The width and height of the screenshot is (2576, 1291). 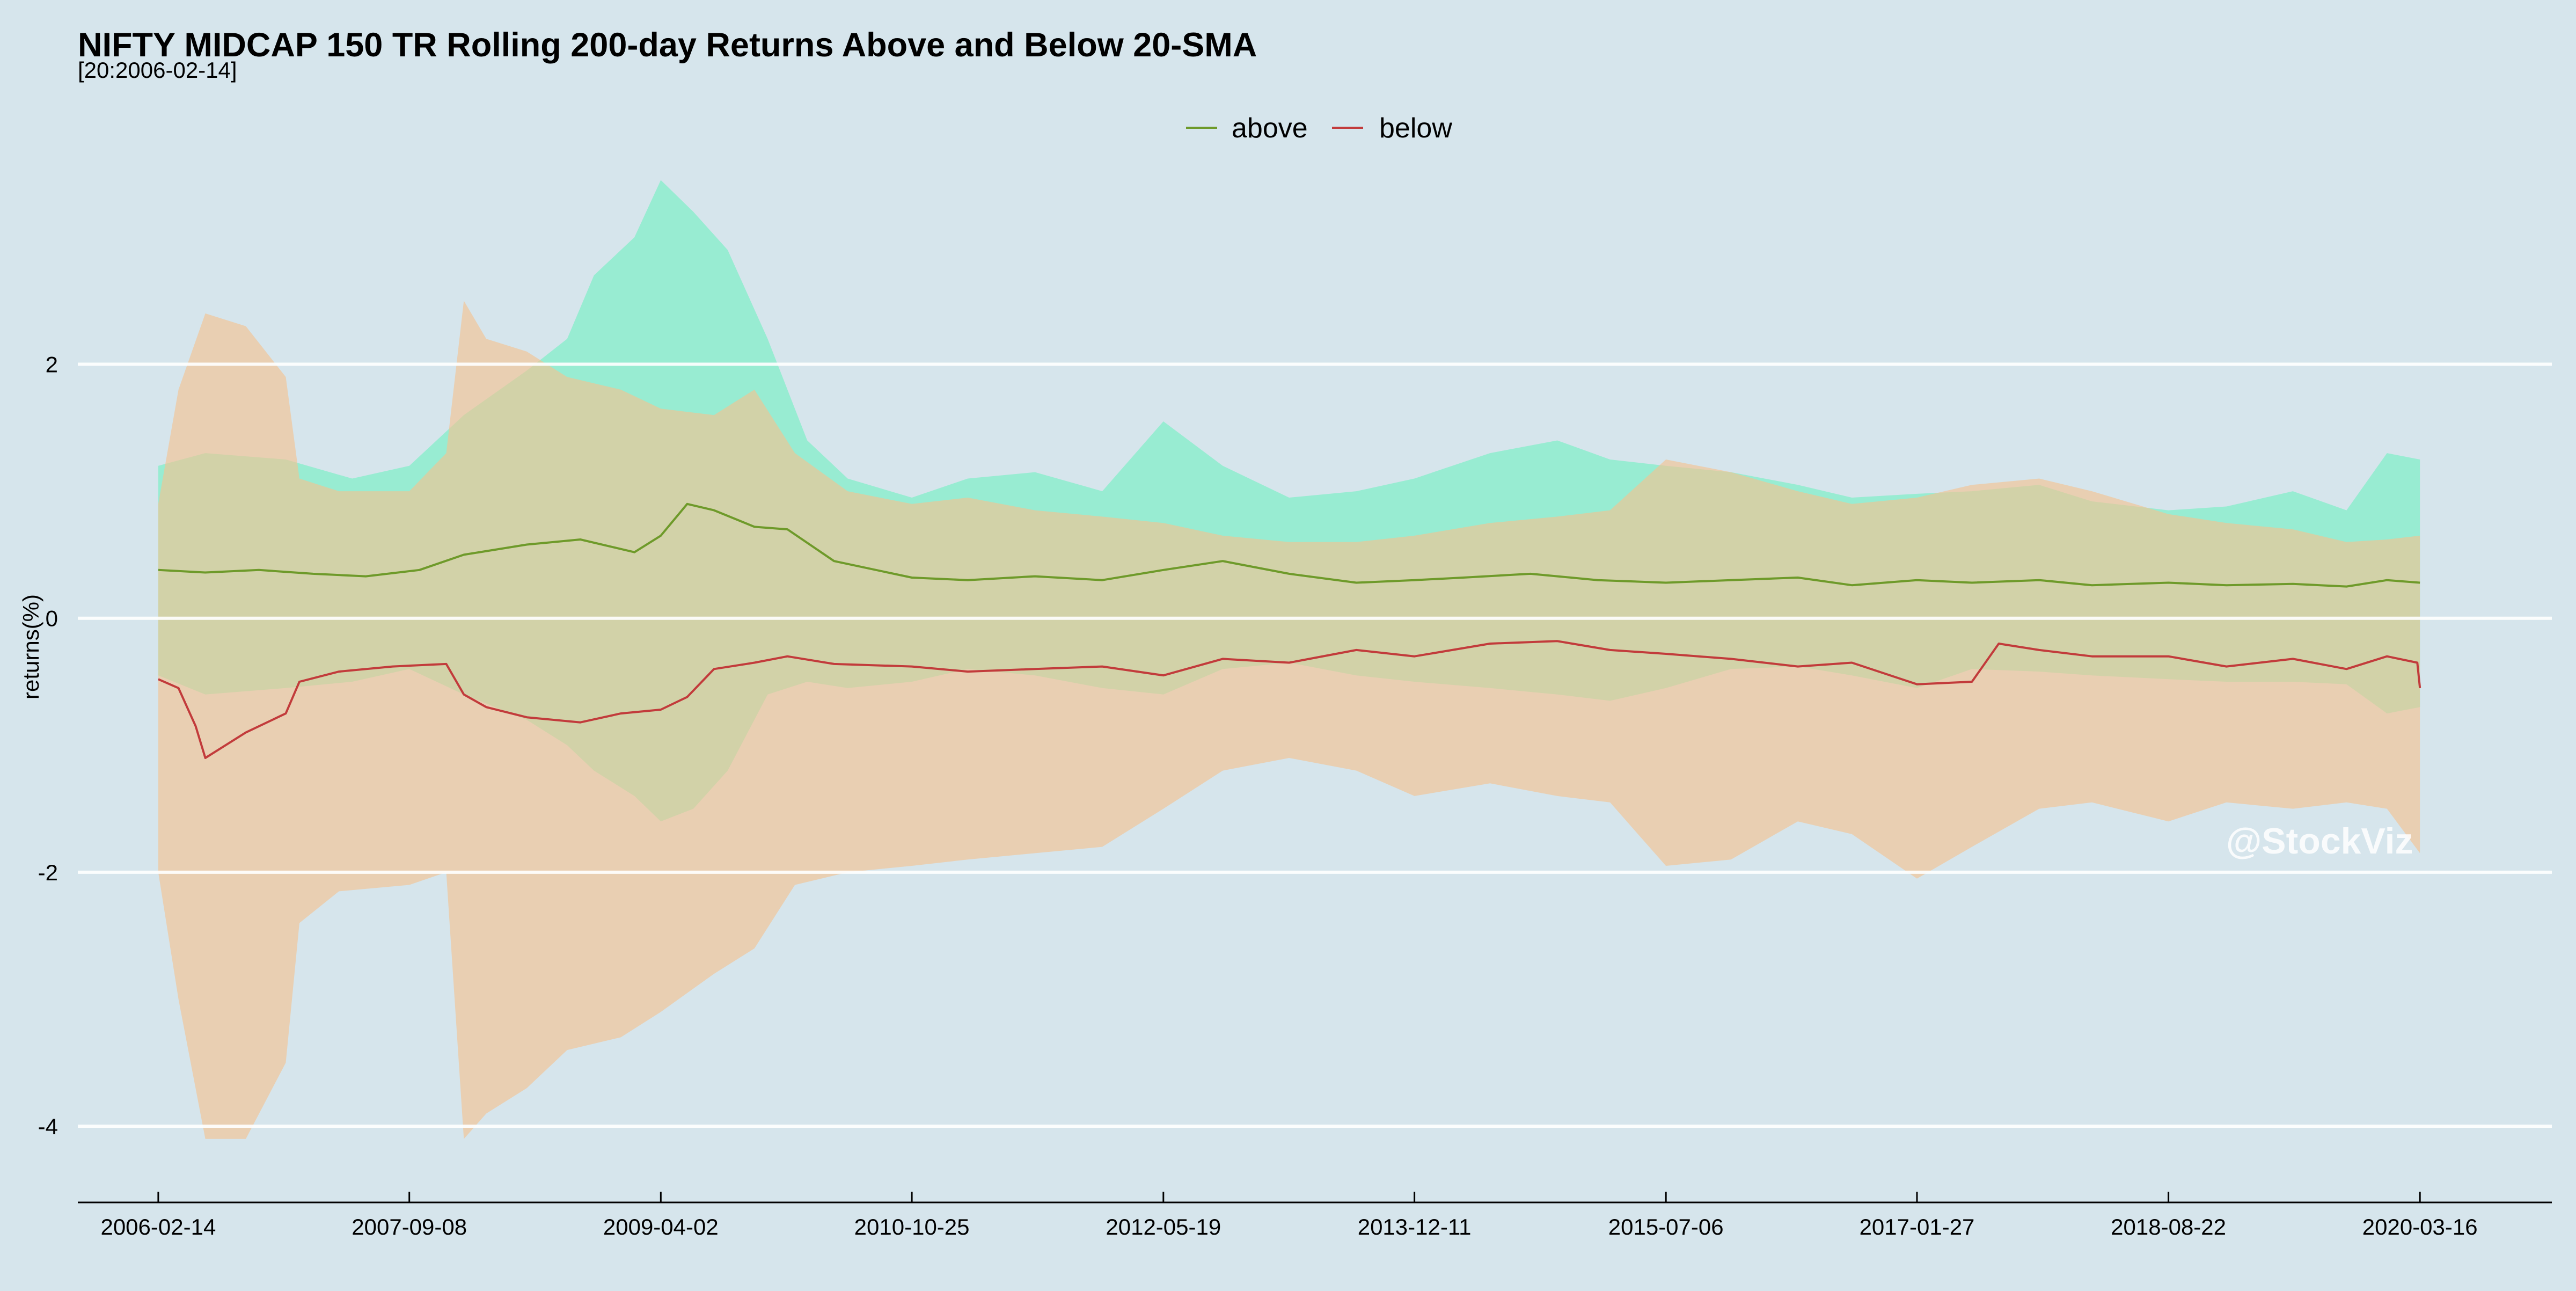 What do you see at coordinates (52, 364) in the screenshot?
I see `y-tick-label-3: 2` at bounding box center [52, 364].